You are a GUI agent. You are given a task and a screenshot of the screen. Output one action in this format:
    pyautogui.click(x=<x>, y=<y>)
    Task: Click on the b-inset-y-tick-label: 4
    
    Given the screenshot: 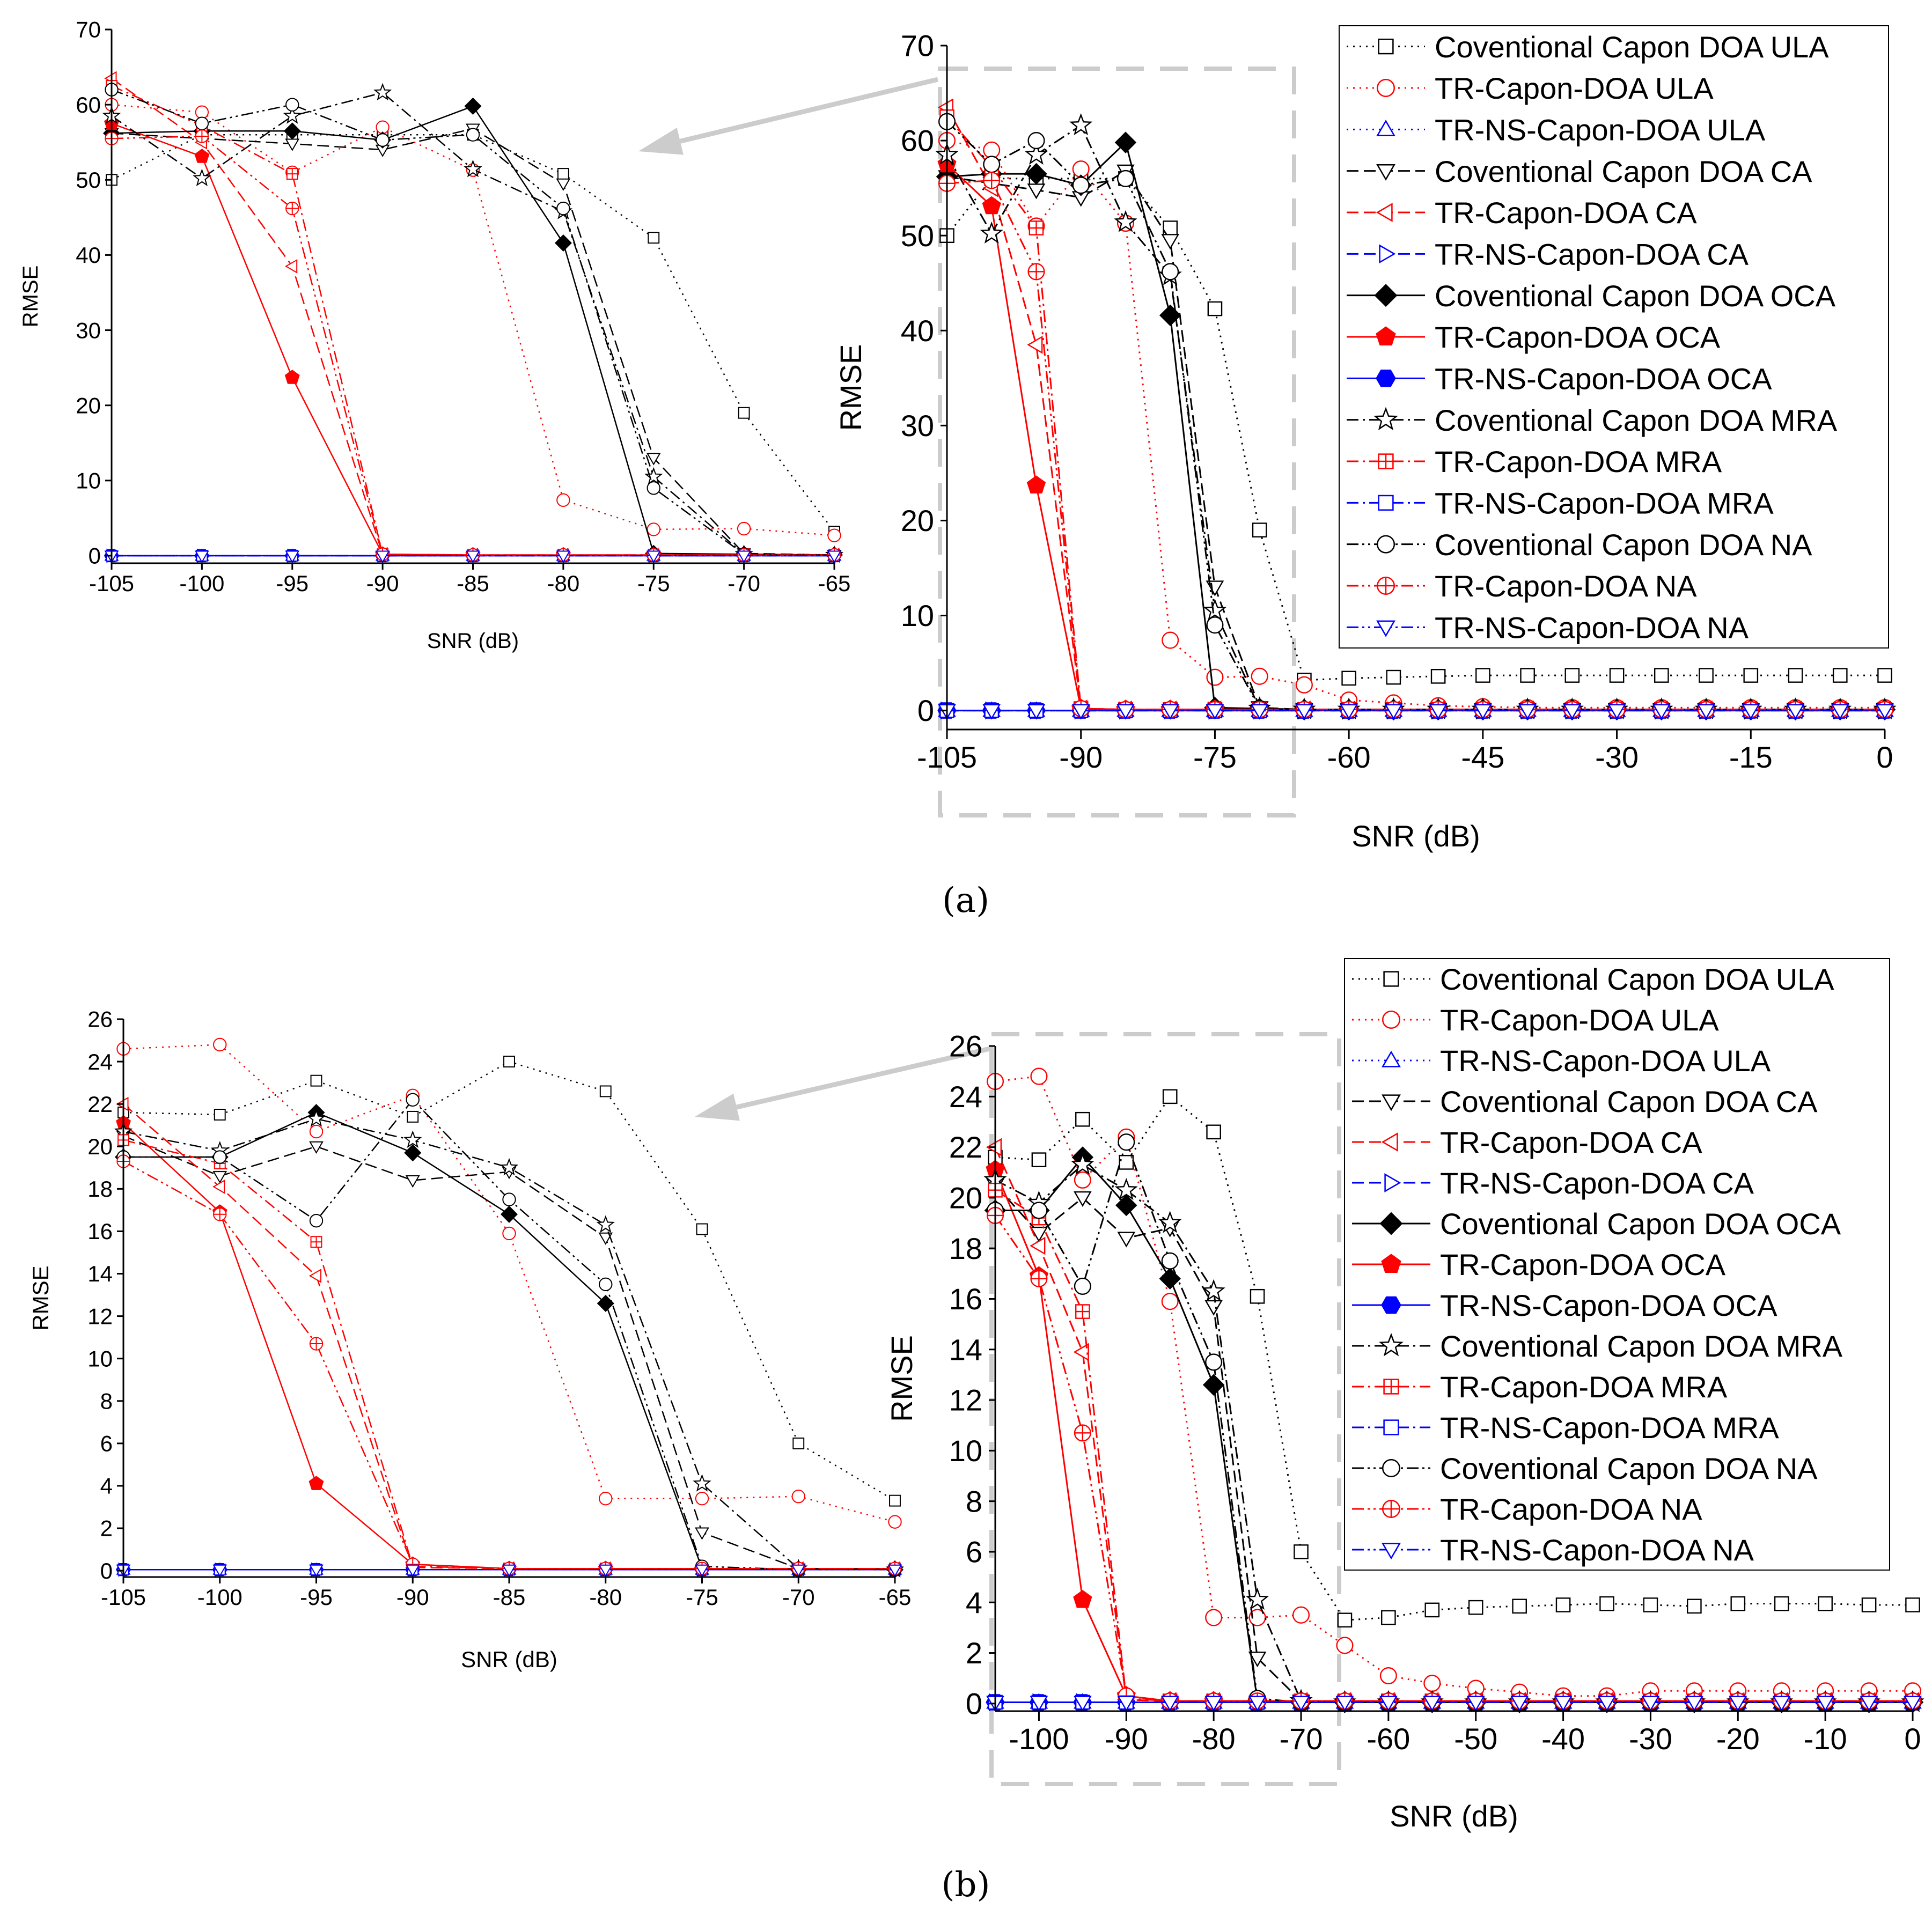 What is the action you would take?
    pyautogui.click(x=107, y=1486)
    